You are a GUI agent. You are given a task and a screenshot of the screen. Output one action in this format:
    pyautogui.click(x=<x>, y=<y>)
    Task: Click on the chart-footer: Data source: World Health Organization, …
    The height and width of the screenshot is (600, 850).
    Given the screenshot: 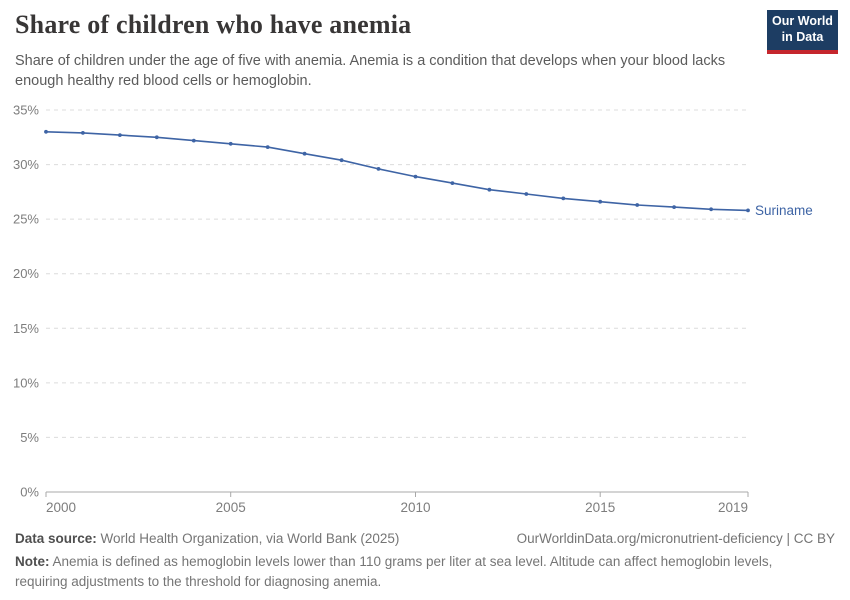 What is the action you would take?
    pyautogui.click(x=425, y=561)
    